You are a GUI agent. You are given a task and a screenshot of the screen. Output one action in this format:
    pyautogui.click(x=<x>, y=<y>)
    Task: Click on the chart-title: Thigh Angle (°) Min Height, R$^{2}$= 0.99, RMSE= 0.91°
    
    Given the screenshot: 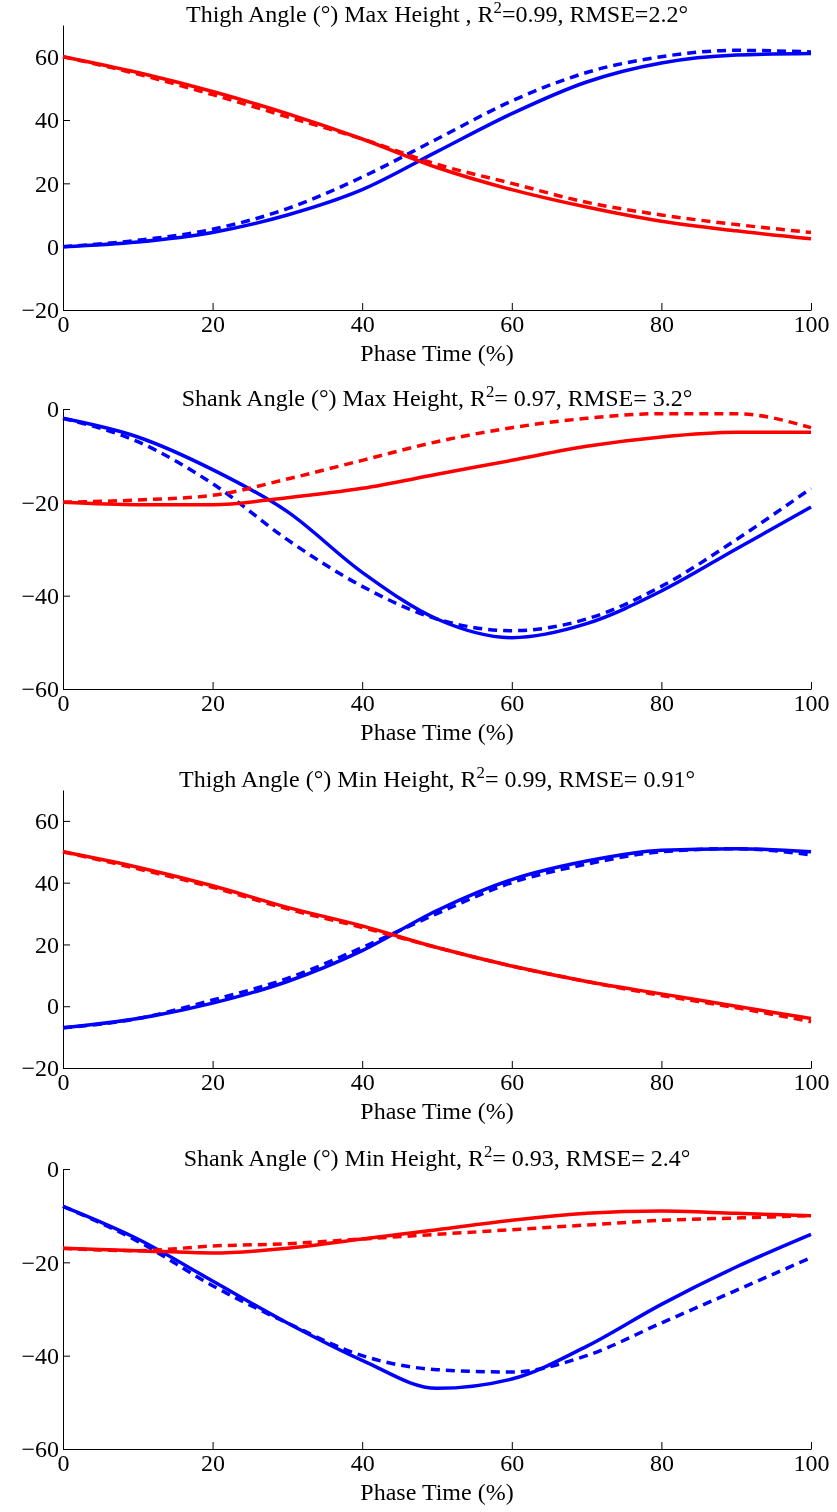 What is the action you would take?
    pyautogui.click(x=437, y=777)
    